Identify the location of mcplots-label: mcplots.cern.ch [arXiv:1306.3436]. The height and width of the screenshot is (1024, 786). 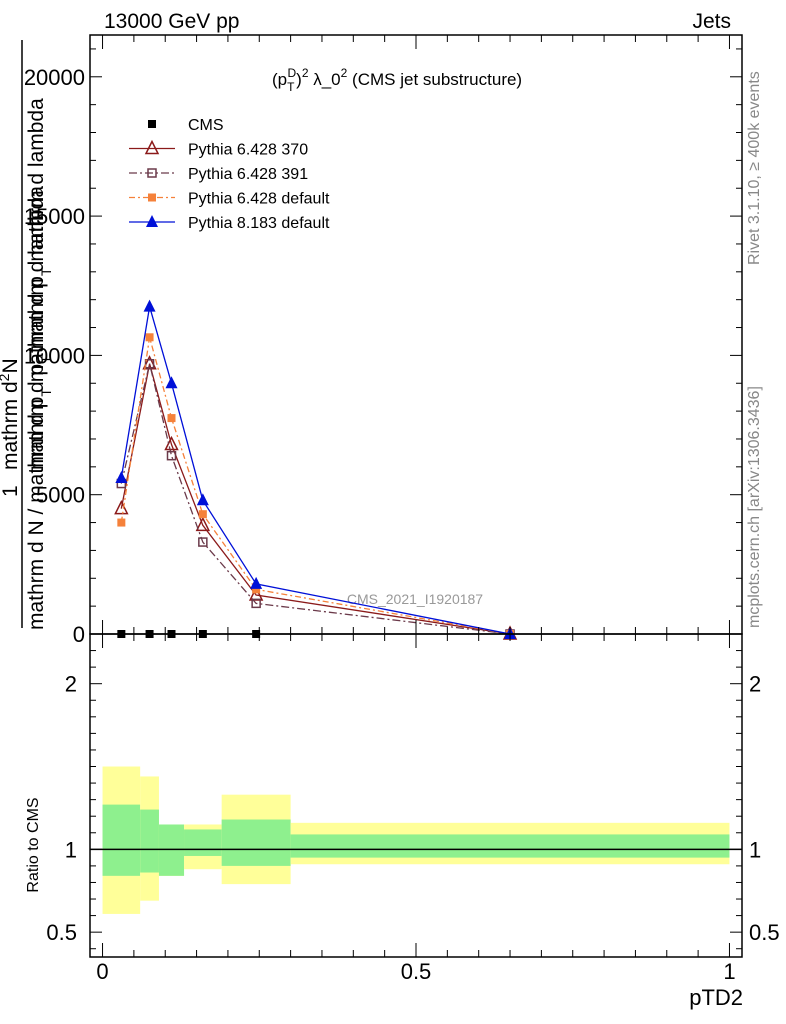
(754, 507).